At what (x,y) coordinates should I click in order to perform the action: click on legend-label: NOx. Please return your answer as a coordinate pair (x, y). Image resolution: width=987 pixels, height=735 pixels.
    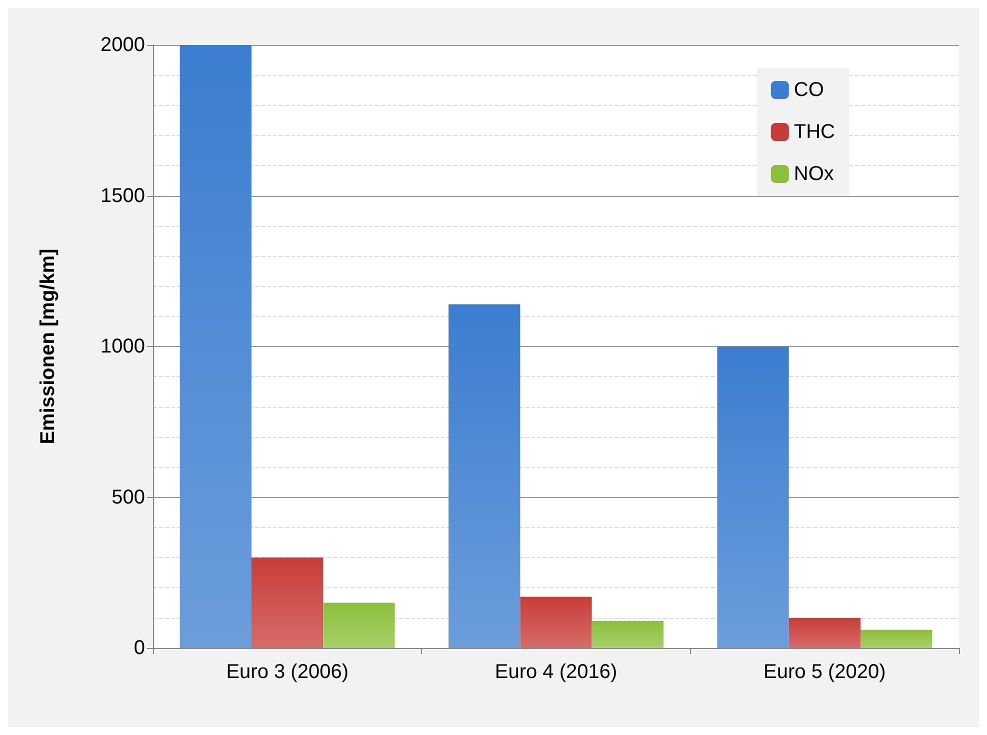
    Looking at the image, I should click on (814, 174).